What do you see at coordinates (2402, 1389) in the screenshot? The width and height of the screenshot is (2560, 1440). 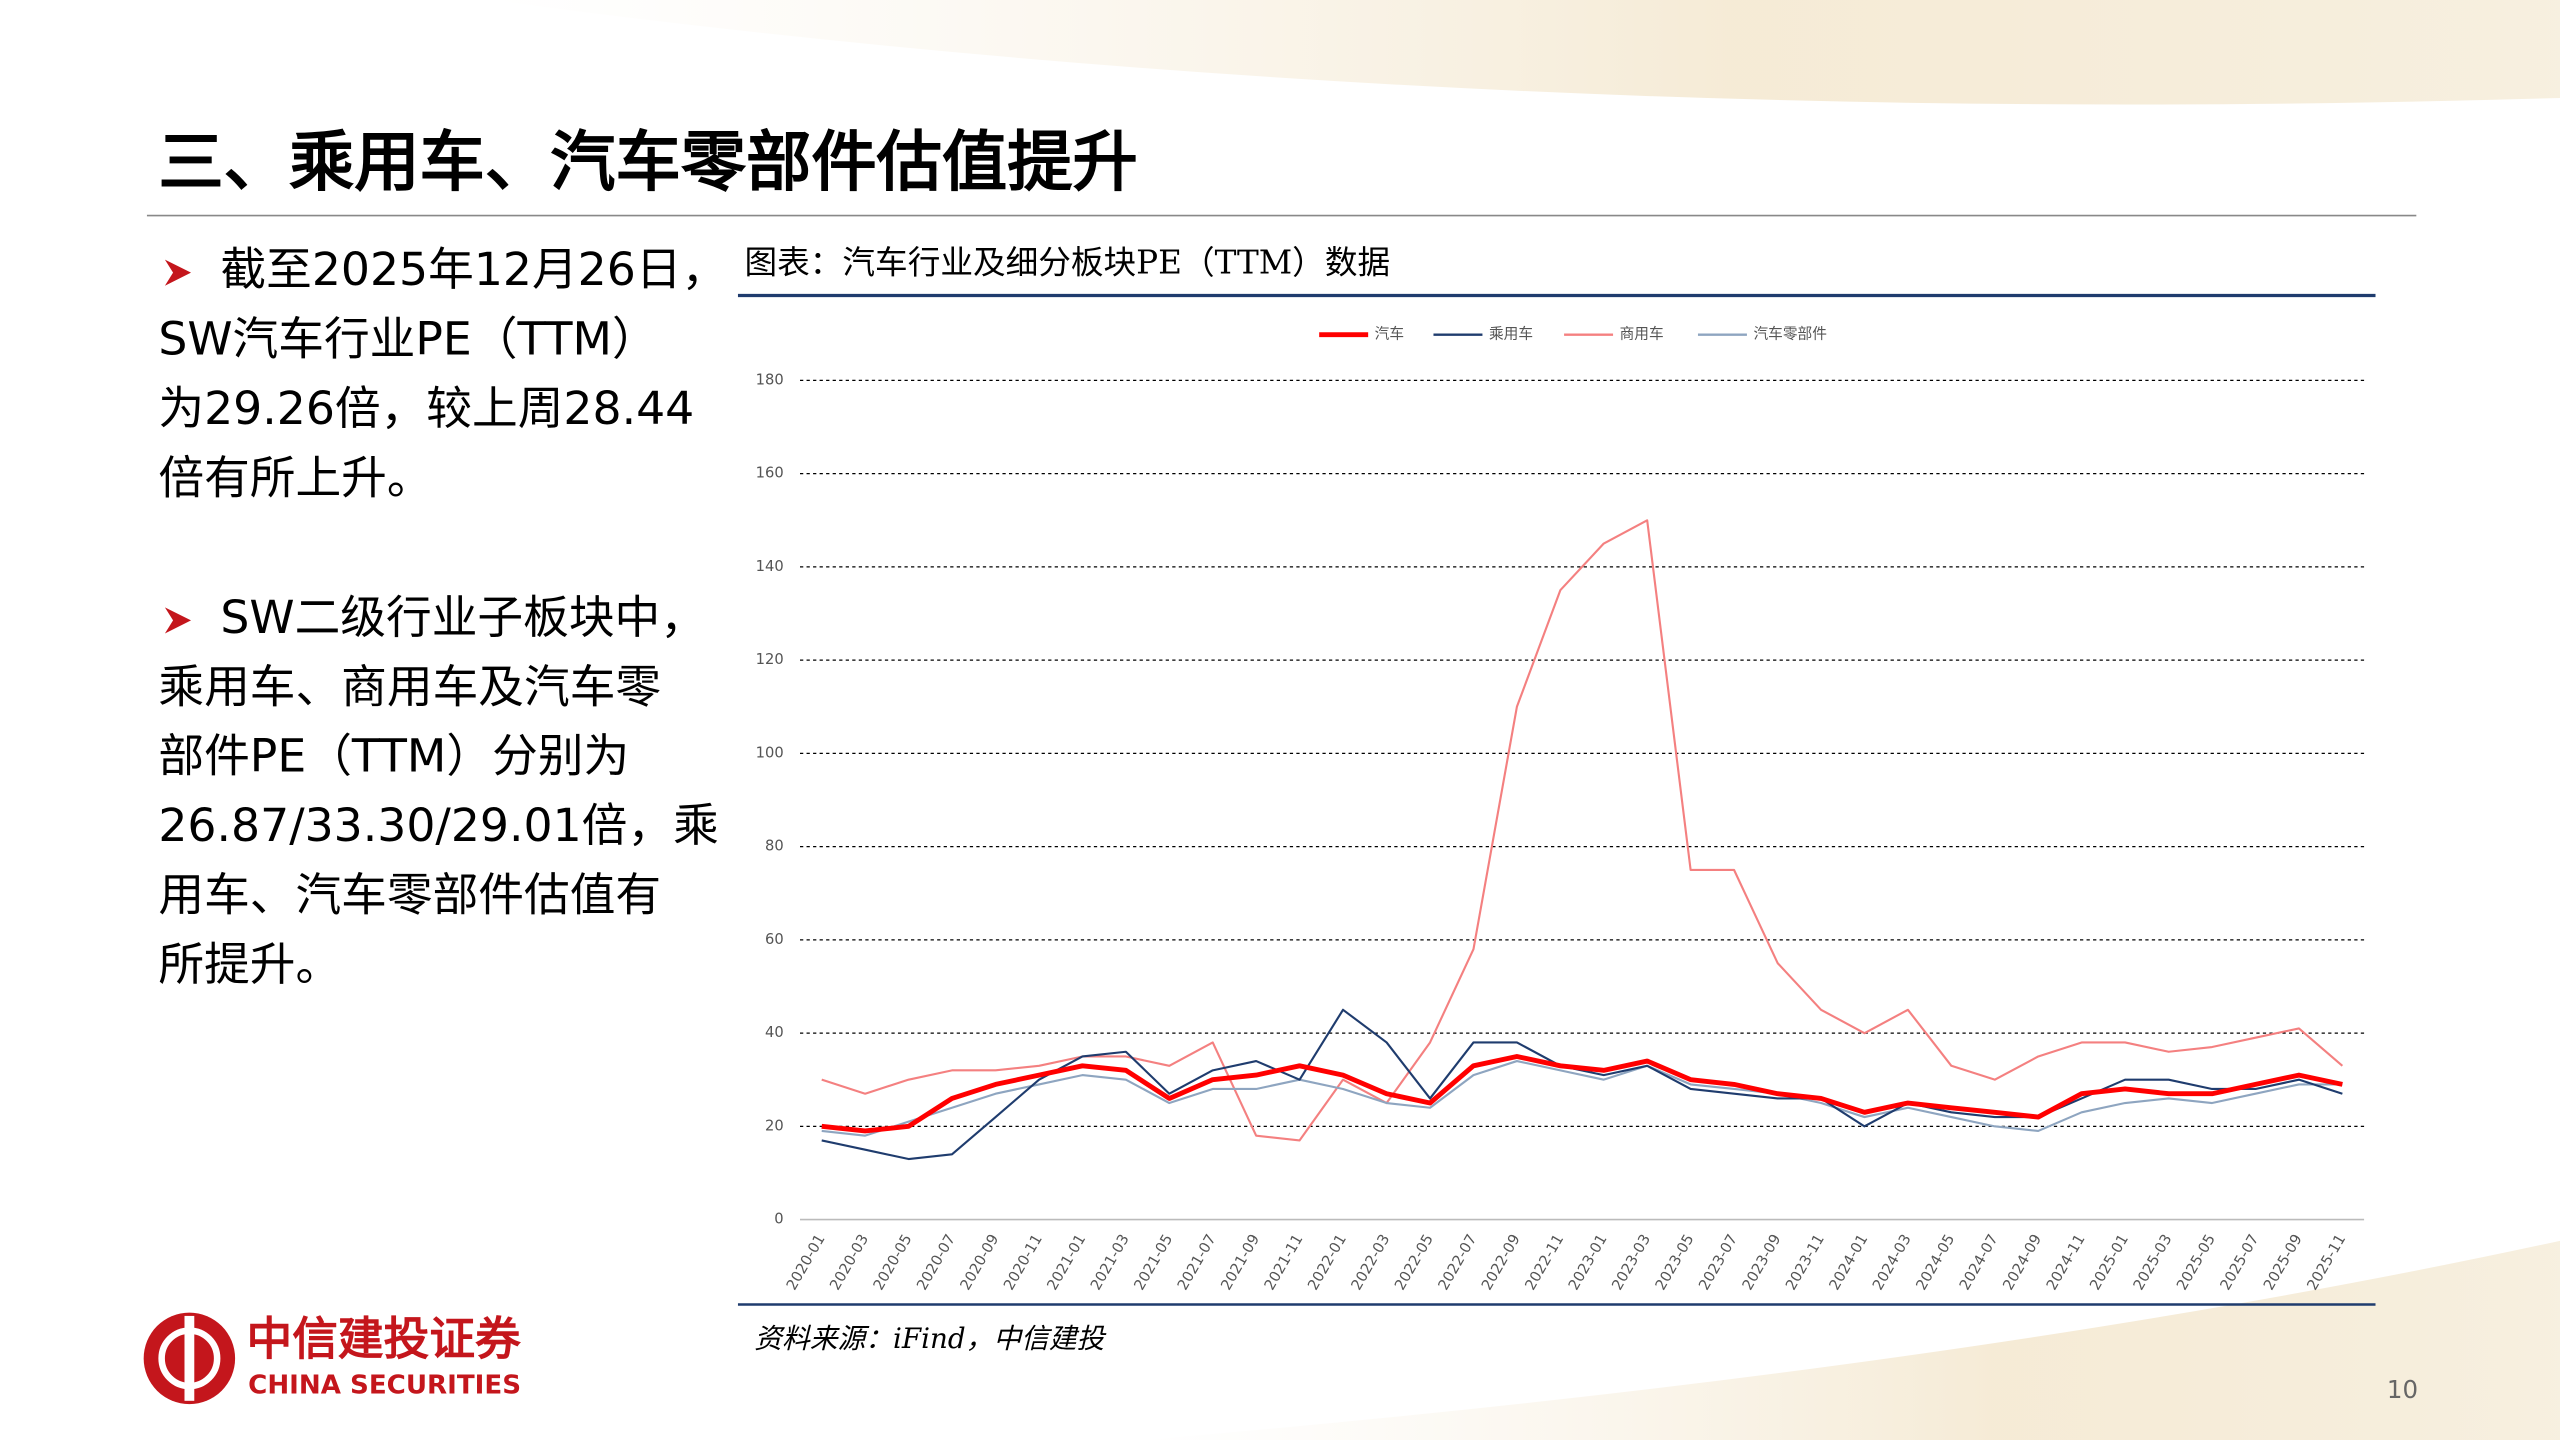 I see `page-number: 10` at bounding box center [2402, 1389].